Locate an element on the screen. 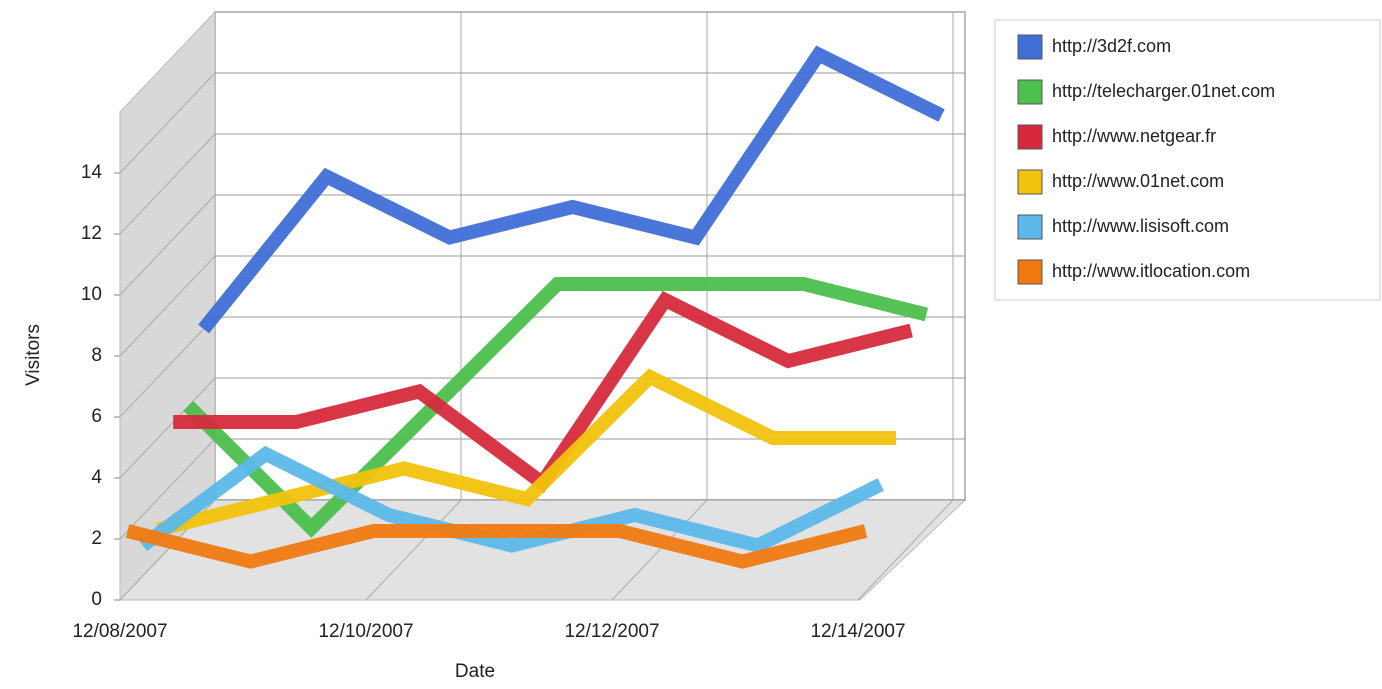  x-tick-label: 12/08/2007 is located at coordinates (119, 631).